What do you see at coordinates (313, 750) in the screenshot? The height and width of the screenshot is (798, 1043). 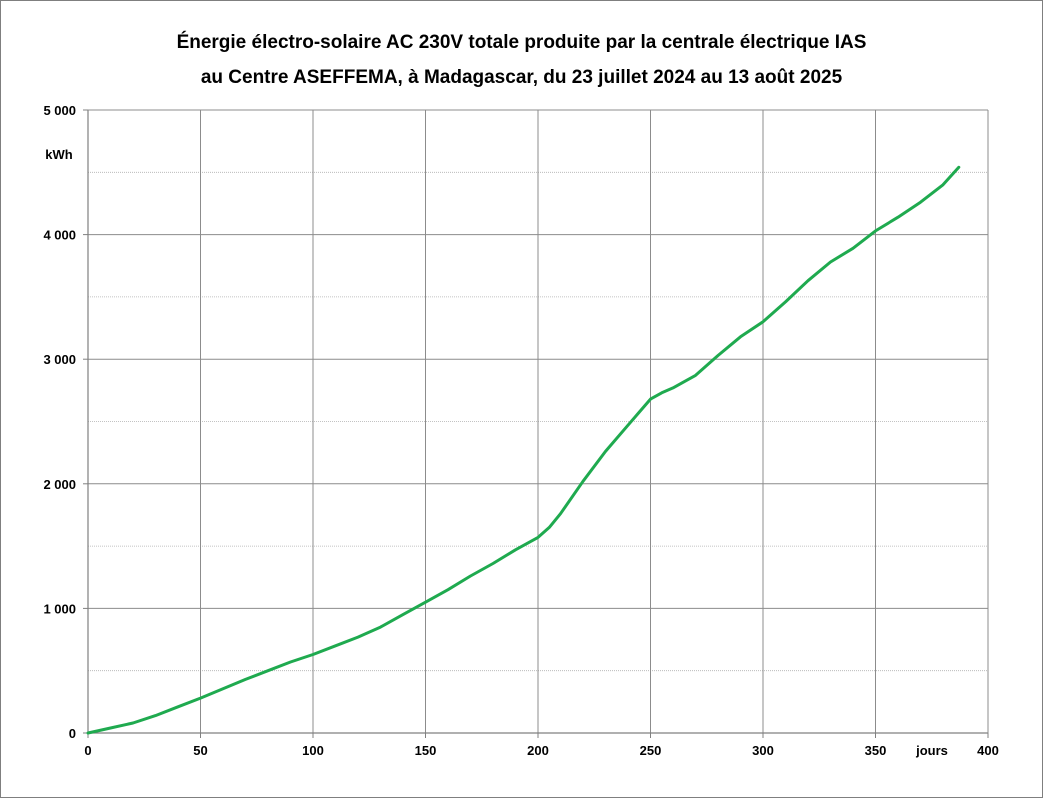 I see `x-tick-label: 100` at bounding box center [313, 750].